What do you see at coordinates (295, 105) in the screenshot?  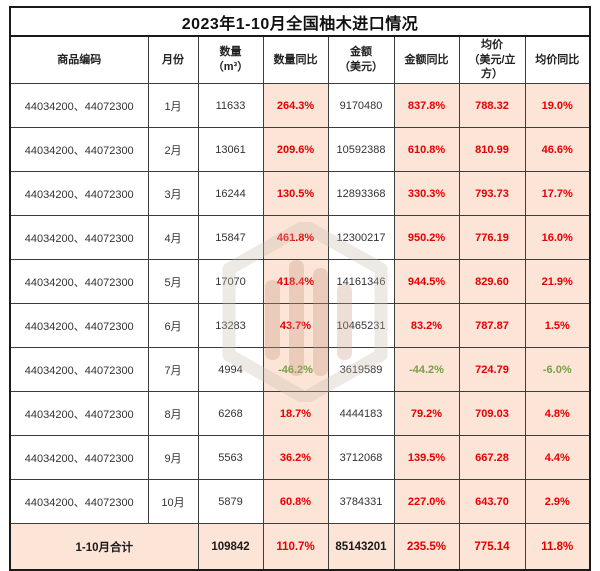 I see `cell-quantity-yoy: 264.3%` at bounding box center [295, 105].